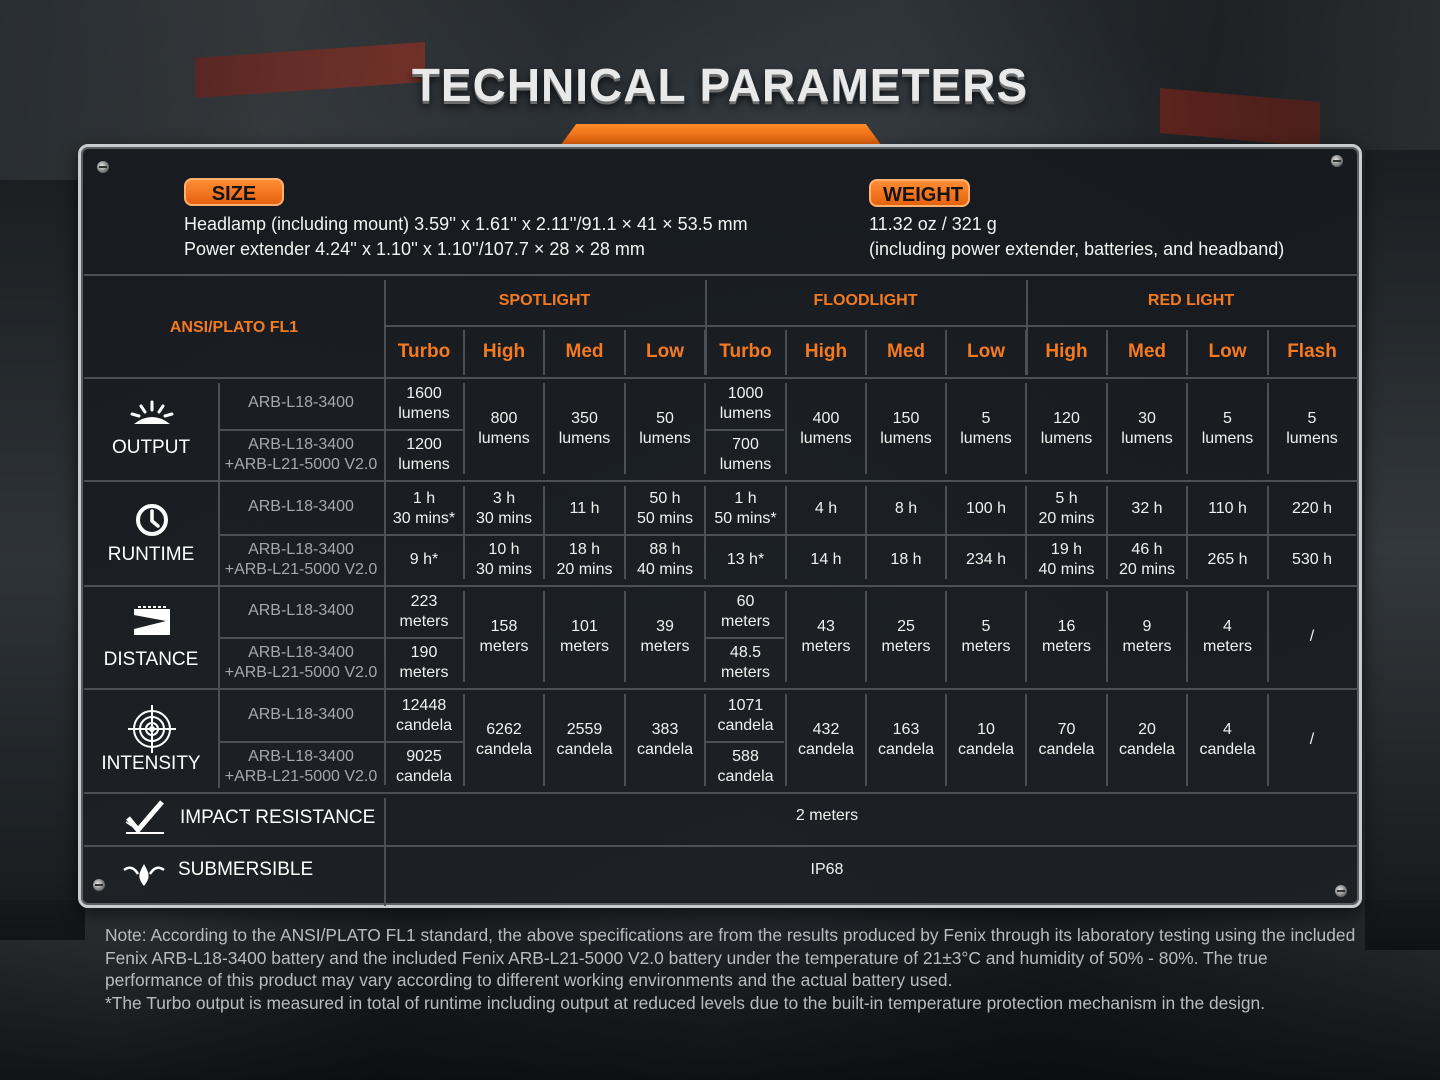 The height and width of the screenshot is (1080, 1440). Describe the element at coordinates (1312, 740) in the screenshot. I see `intensity-cell: /` at that location.